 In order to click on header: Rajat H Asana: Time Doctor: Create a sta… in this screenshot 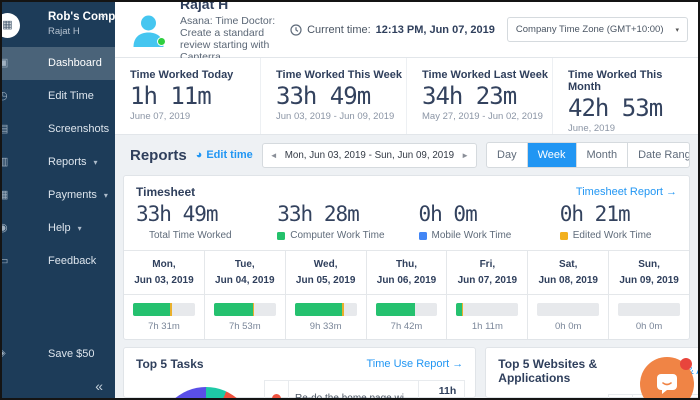, I will do `click(406, 31)`.